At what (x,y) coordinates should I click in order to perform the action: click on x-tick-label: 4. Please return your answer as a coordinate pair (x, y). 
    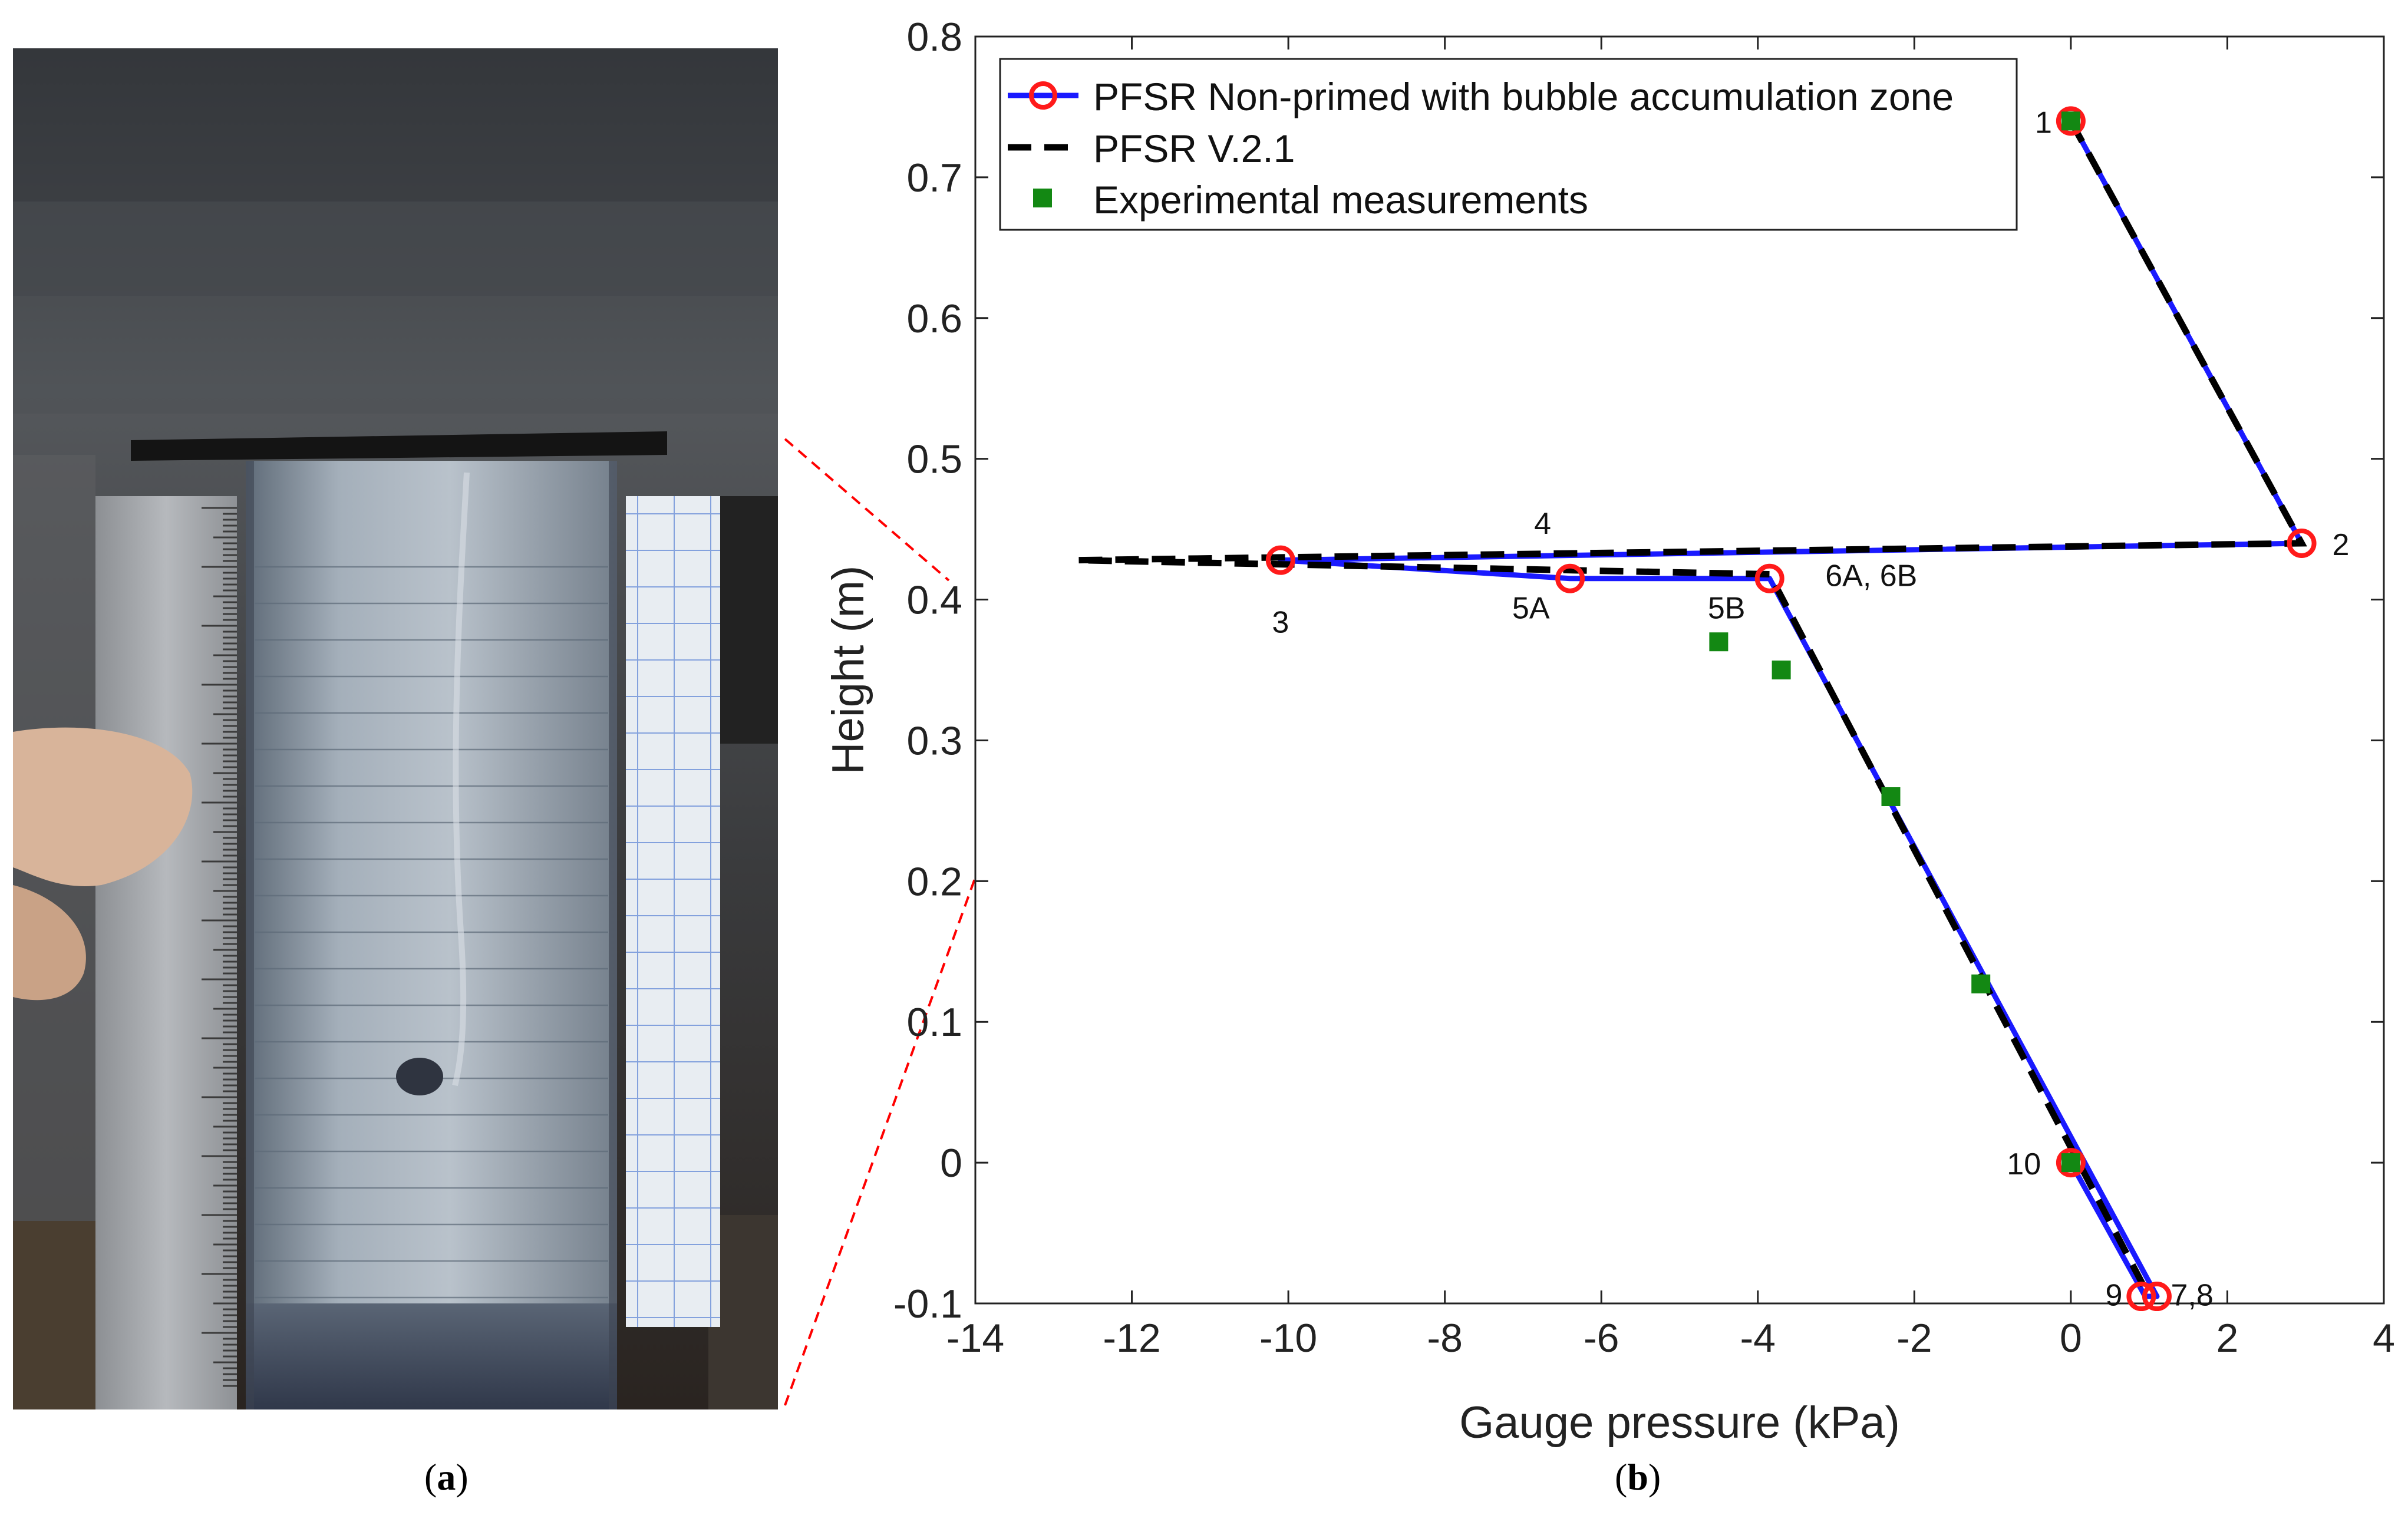
    Looking at the image, I should click on (2384, 1338).